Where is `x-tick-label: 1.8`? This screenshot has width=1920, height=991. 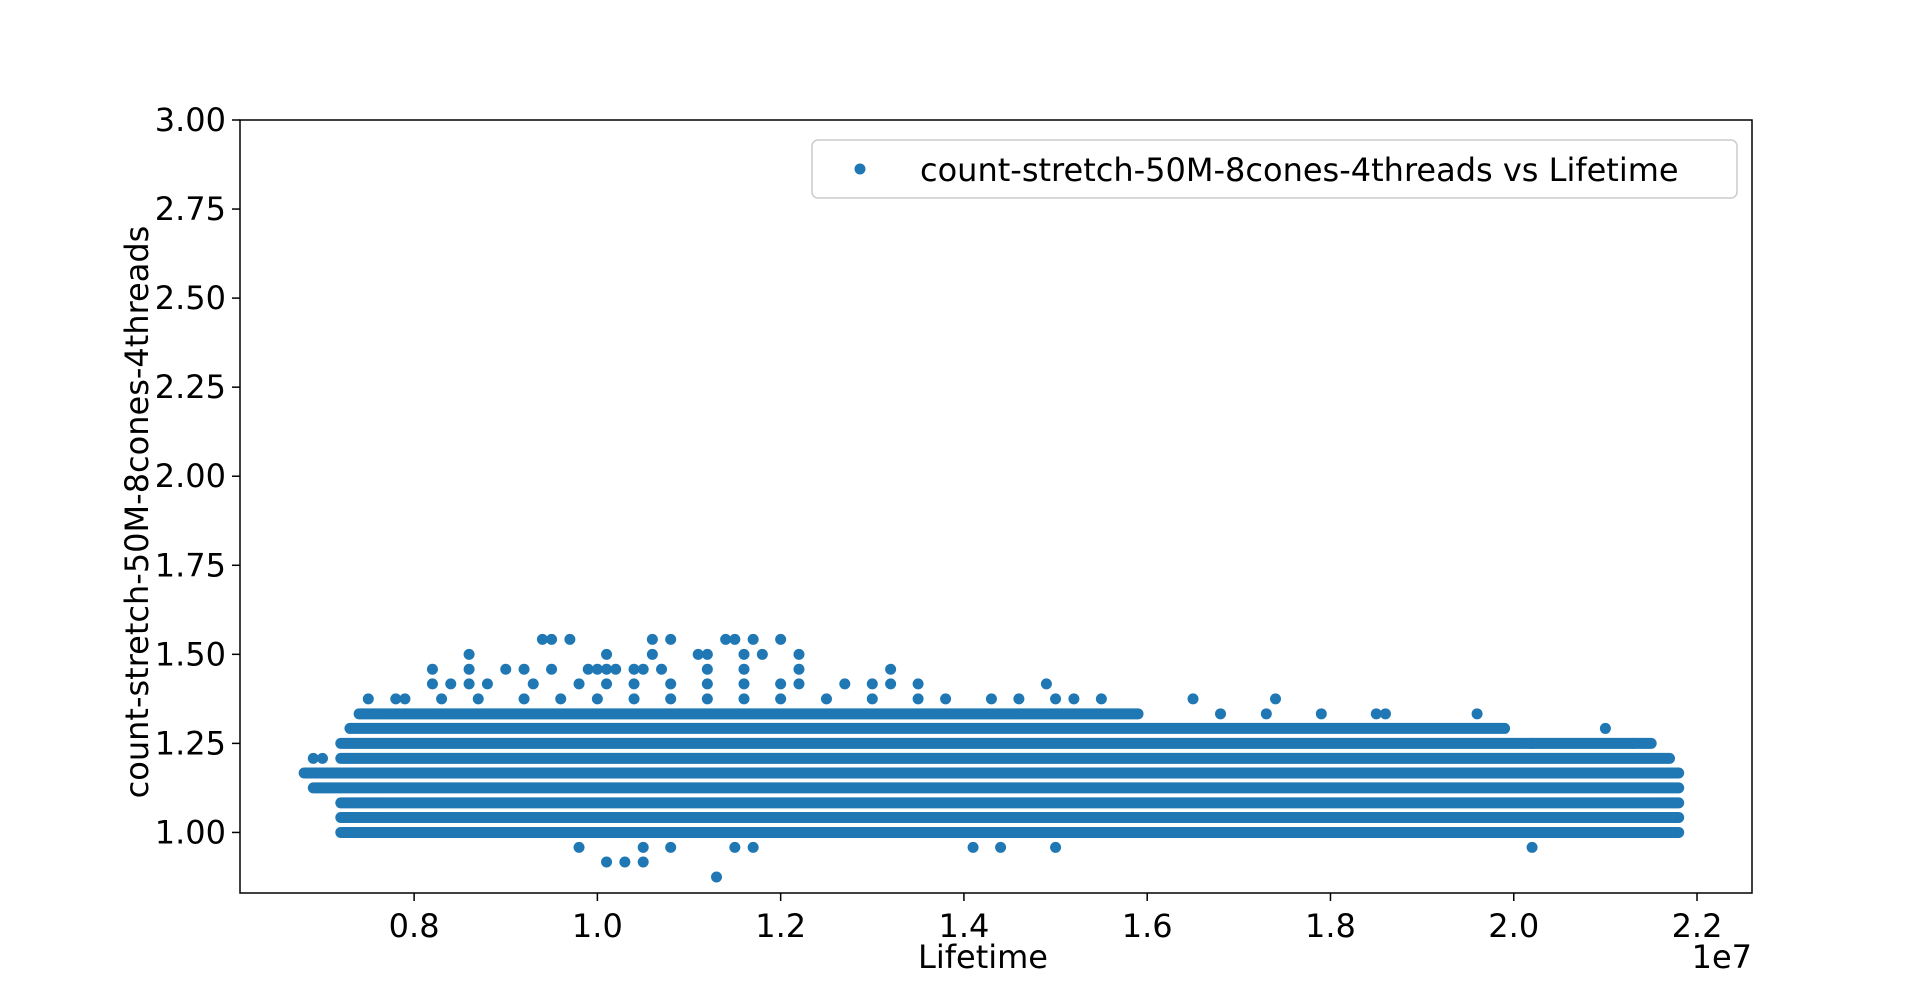
x-tick-label: 1.8 is located at coordinates (1330, 926).